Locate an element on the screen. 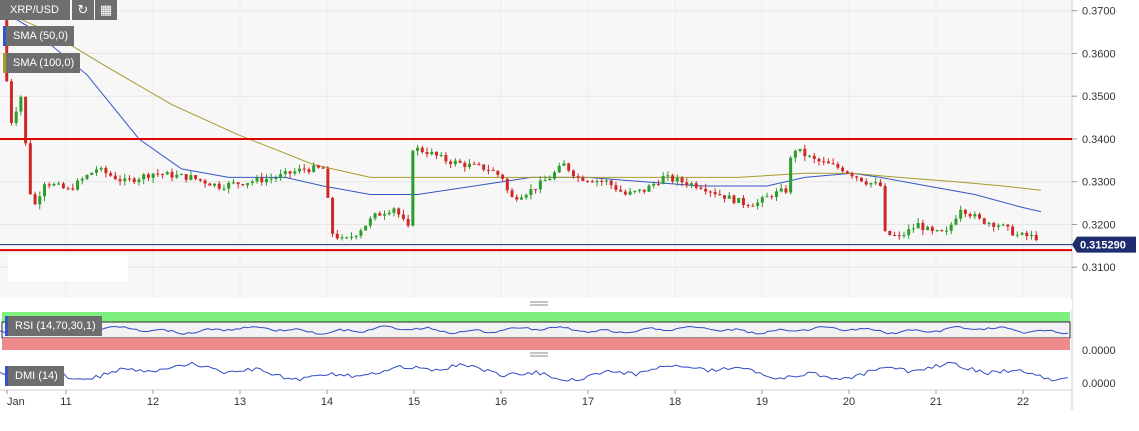  y-tick-label: 0.3400 is located at coordinates (1099, 140).